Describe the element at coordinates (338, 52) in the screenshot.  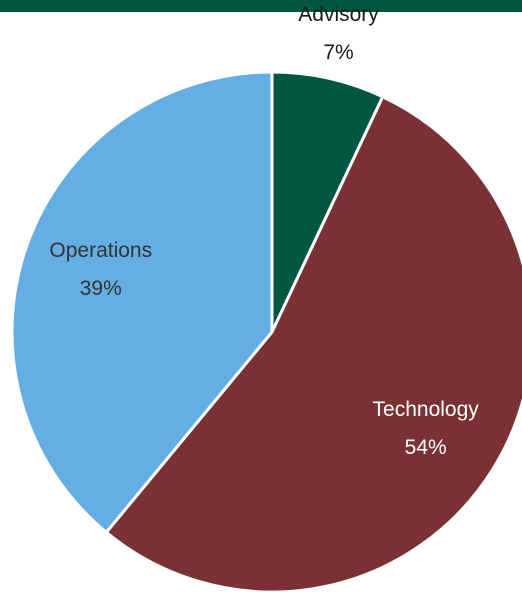
I see `slice-value-label: 7%` at that location.